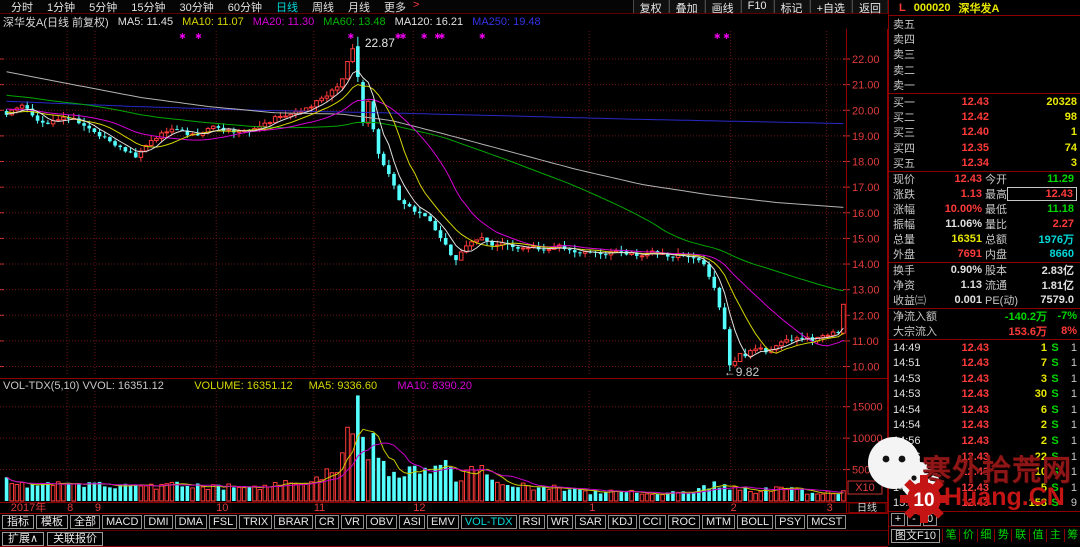 Image resolution: width=1080 pixels, height=547 pixels. What do you see at coordinates (652, 522) in the screenshot?
I see `indicator-CCI: CCI` at bounding box center [652, 522].